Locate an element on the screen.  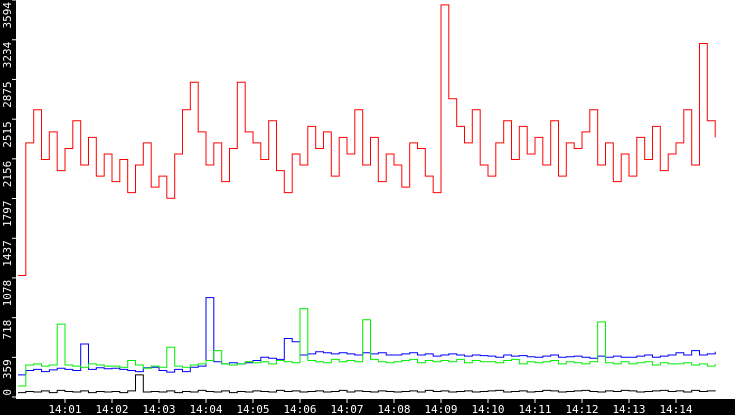
y-tick-label: 1797 is located at coordinates (7, 214).